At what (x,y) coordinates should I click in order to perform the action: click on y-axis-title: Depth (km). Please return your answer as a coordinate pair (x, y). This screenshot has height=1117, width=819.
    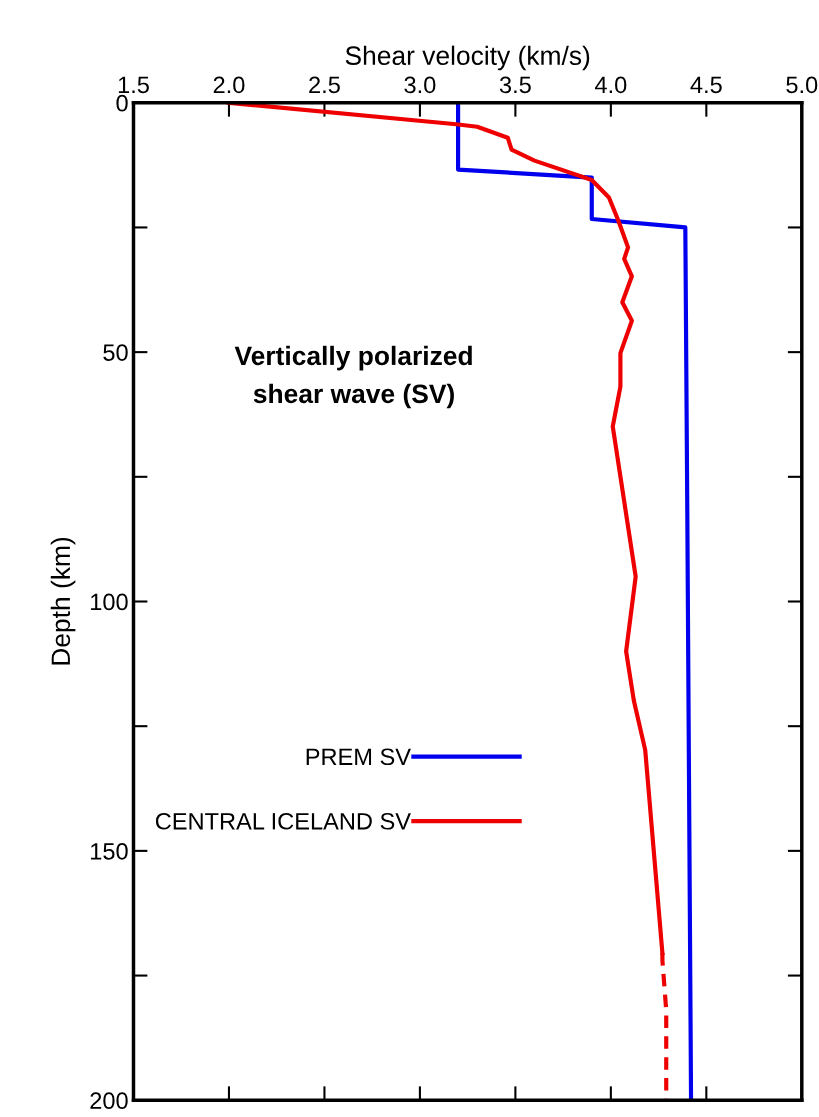
    Looking at the image, I should click on (63, 601).